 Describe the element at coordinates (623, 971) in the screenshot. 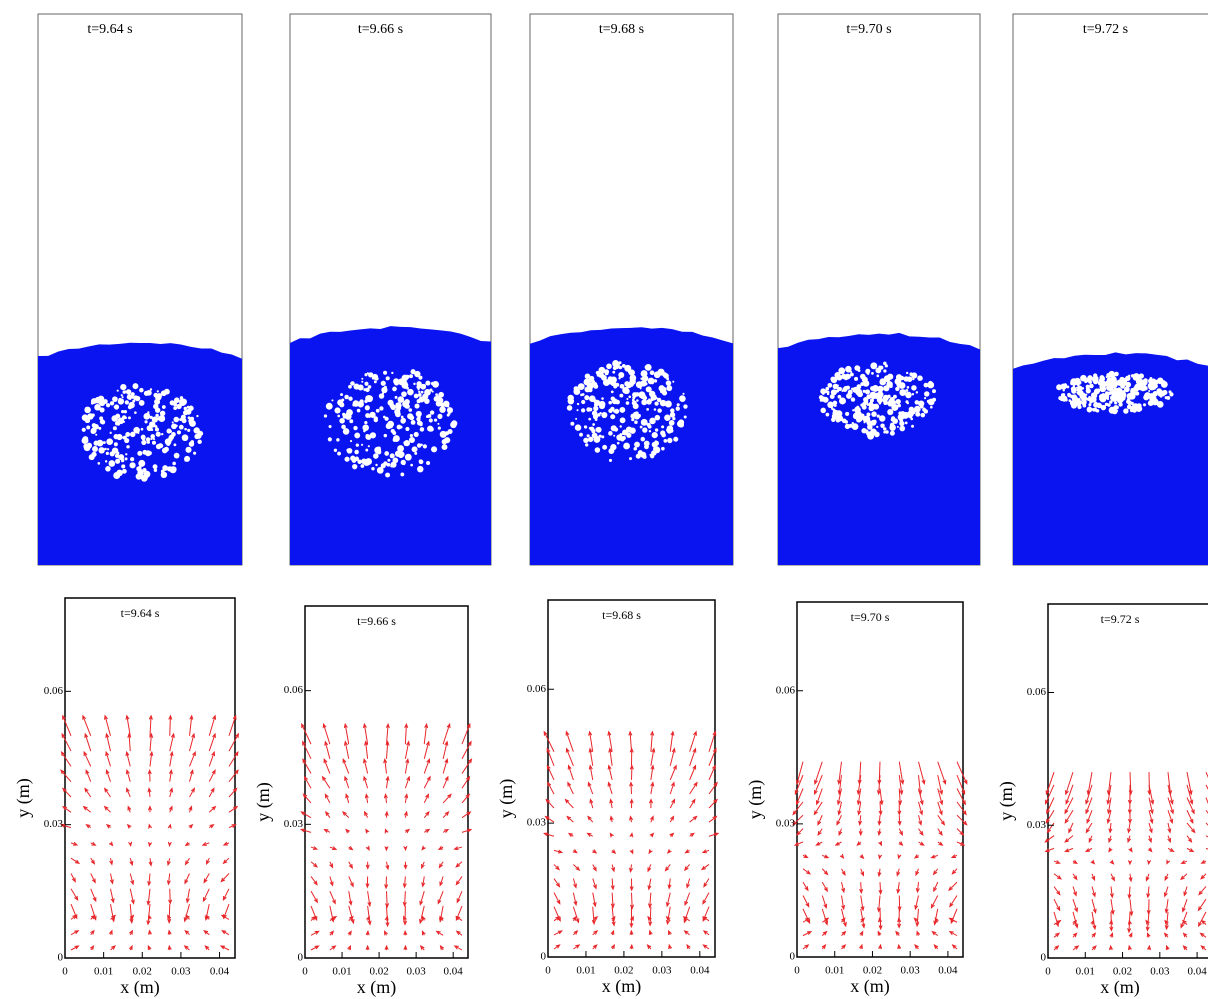

I see `x-tick-label: 0.02` at that location.